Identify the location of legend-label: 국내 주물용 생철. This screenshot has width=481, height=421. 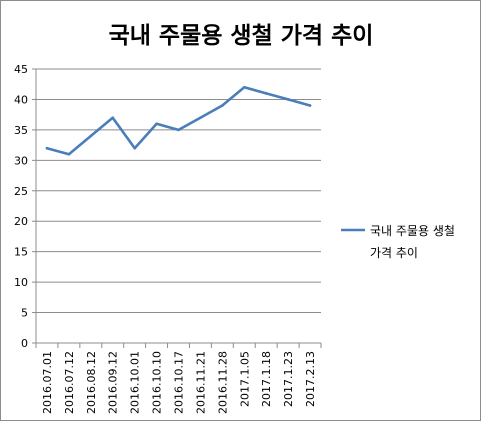
(412, 231).